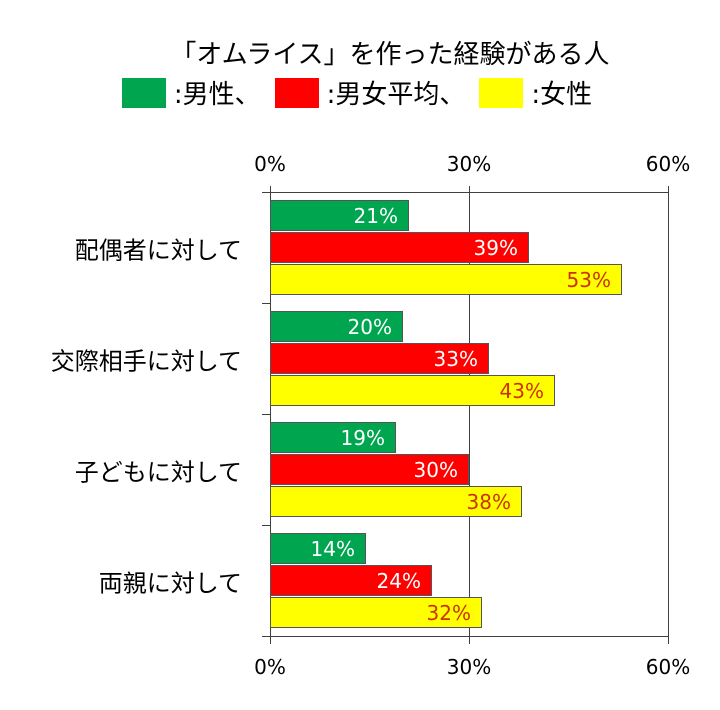 Image resolution: width=720 pixels, height=710 pixels. I want to click on bar-value: 33%, so click(455, 358).